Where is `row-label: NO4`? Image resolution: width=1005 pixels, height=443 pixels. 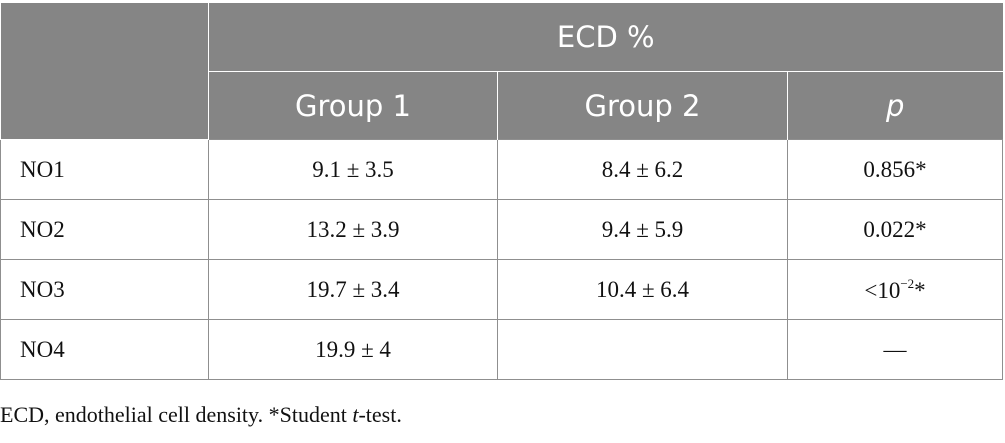
row-label: NO4 is located at coordinates (104, 349).